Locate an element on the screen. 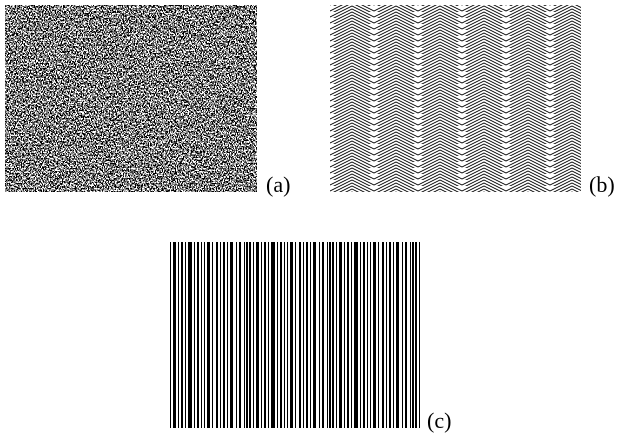 This screenshot has height=443, width=625. panel-label: (c) is located at coordinates (439, 420).